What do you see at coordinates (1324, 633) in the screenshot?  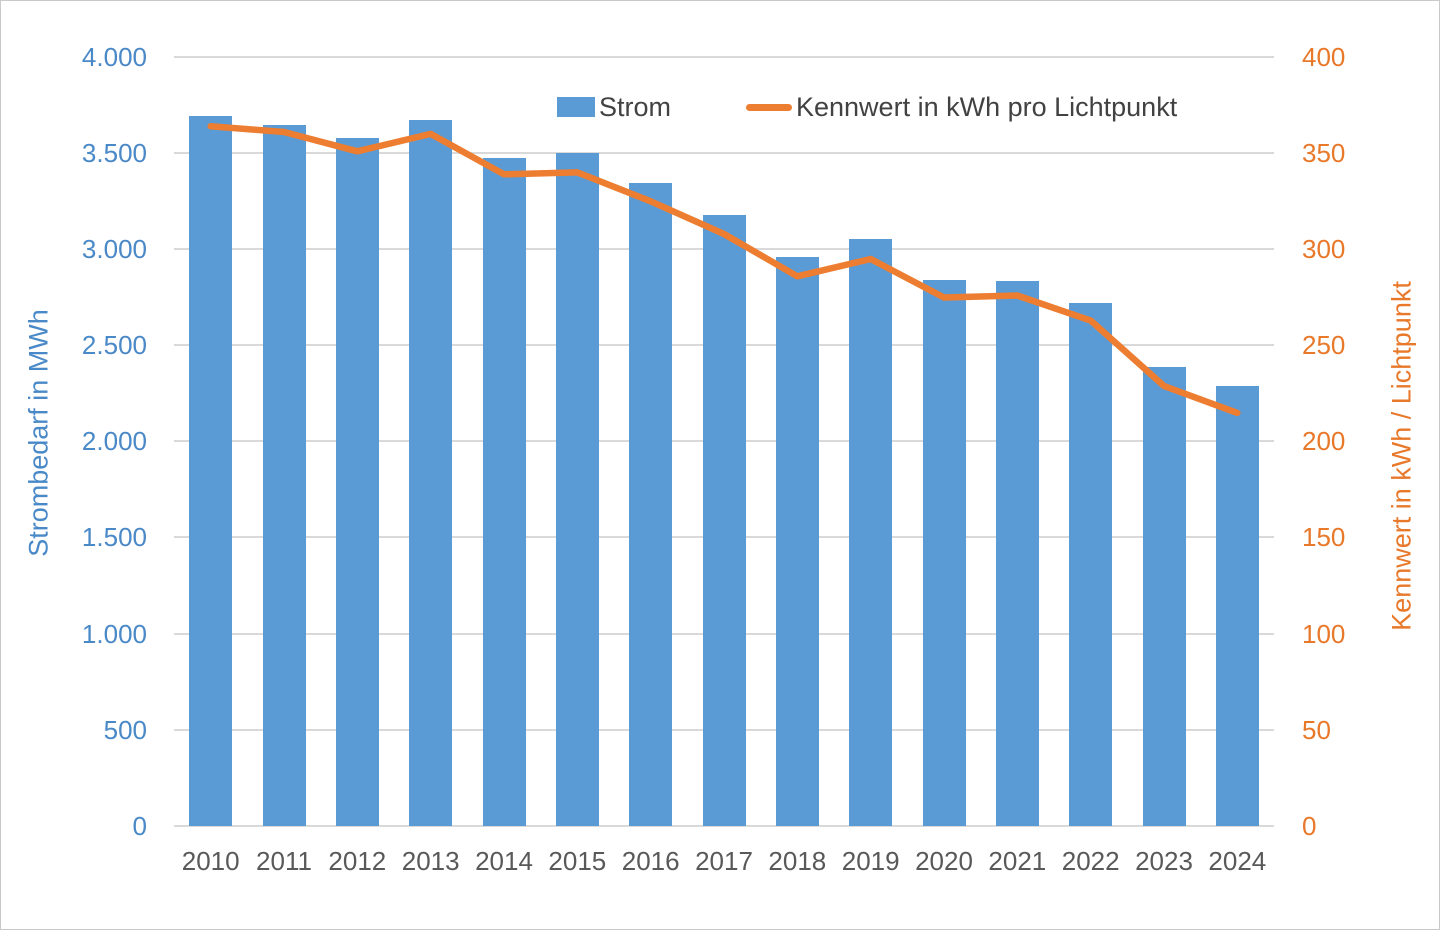 I see `y-tick-label-right: 100` at bounding box center [1324, 633].